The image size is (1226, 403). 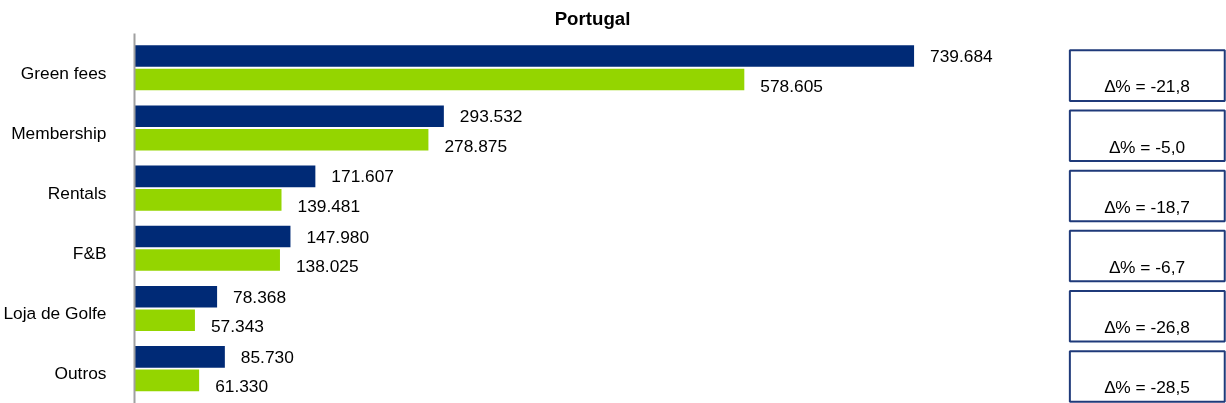 What do you see at coordinates (77, 192) in the screenshot?
I see `y-tick-label: Rentals` at bounding box center [77, 192].